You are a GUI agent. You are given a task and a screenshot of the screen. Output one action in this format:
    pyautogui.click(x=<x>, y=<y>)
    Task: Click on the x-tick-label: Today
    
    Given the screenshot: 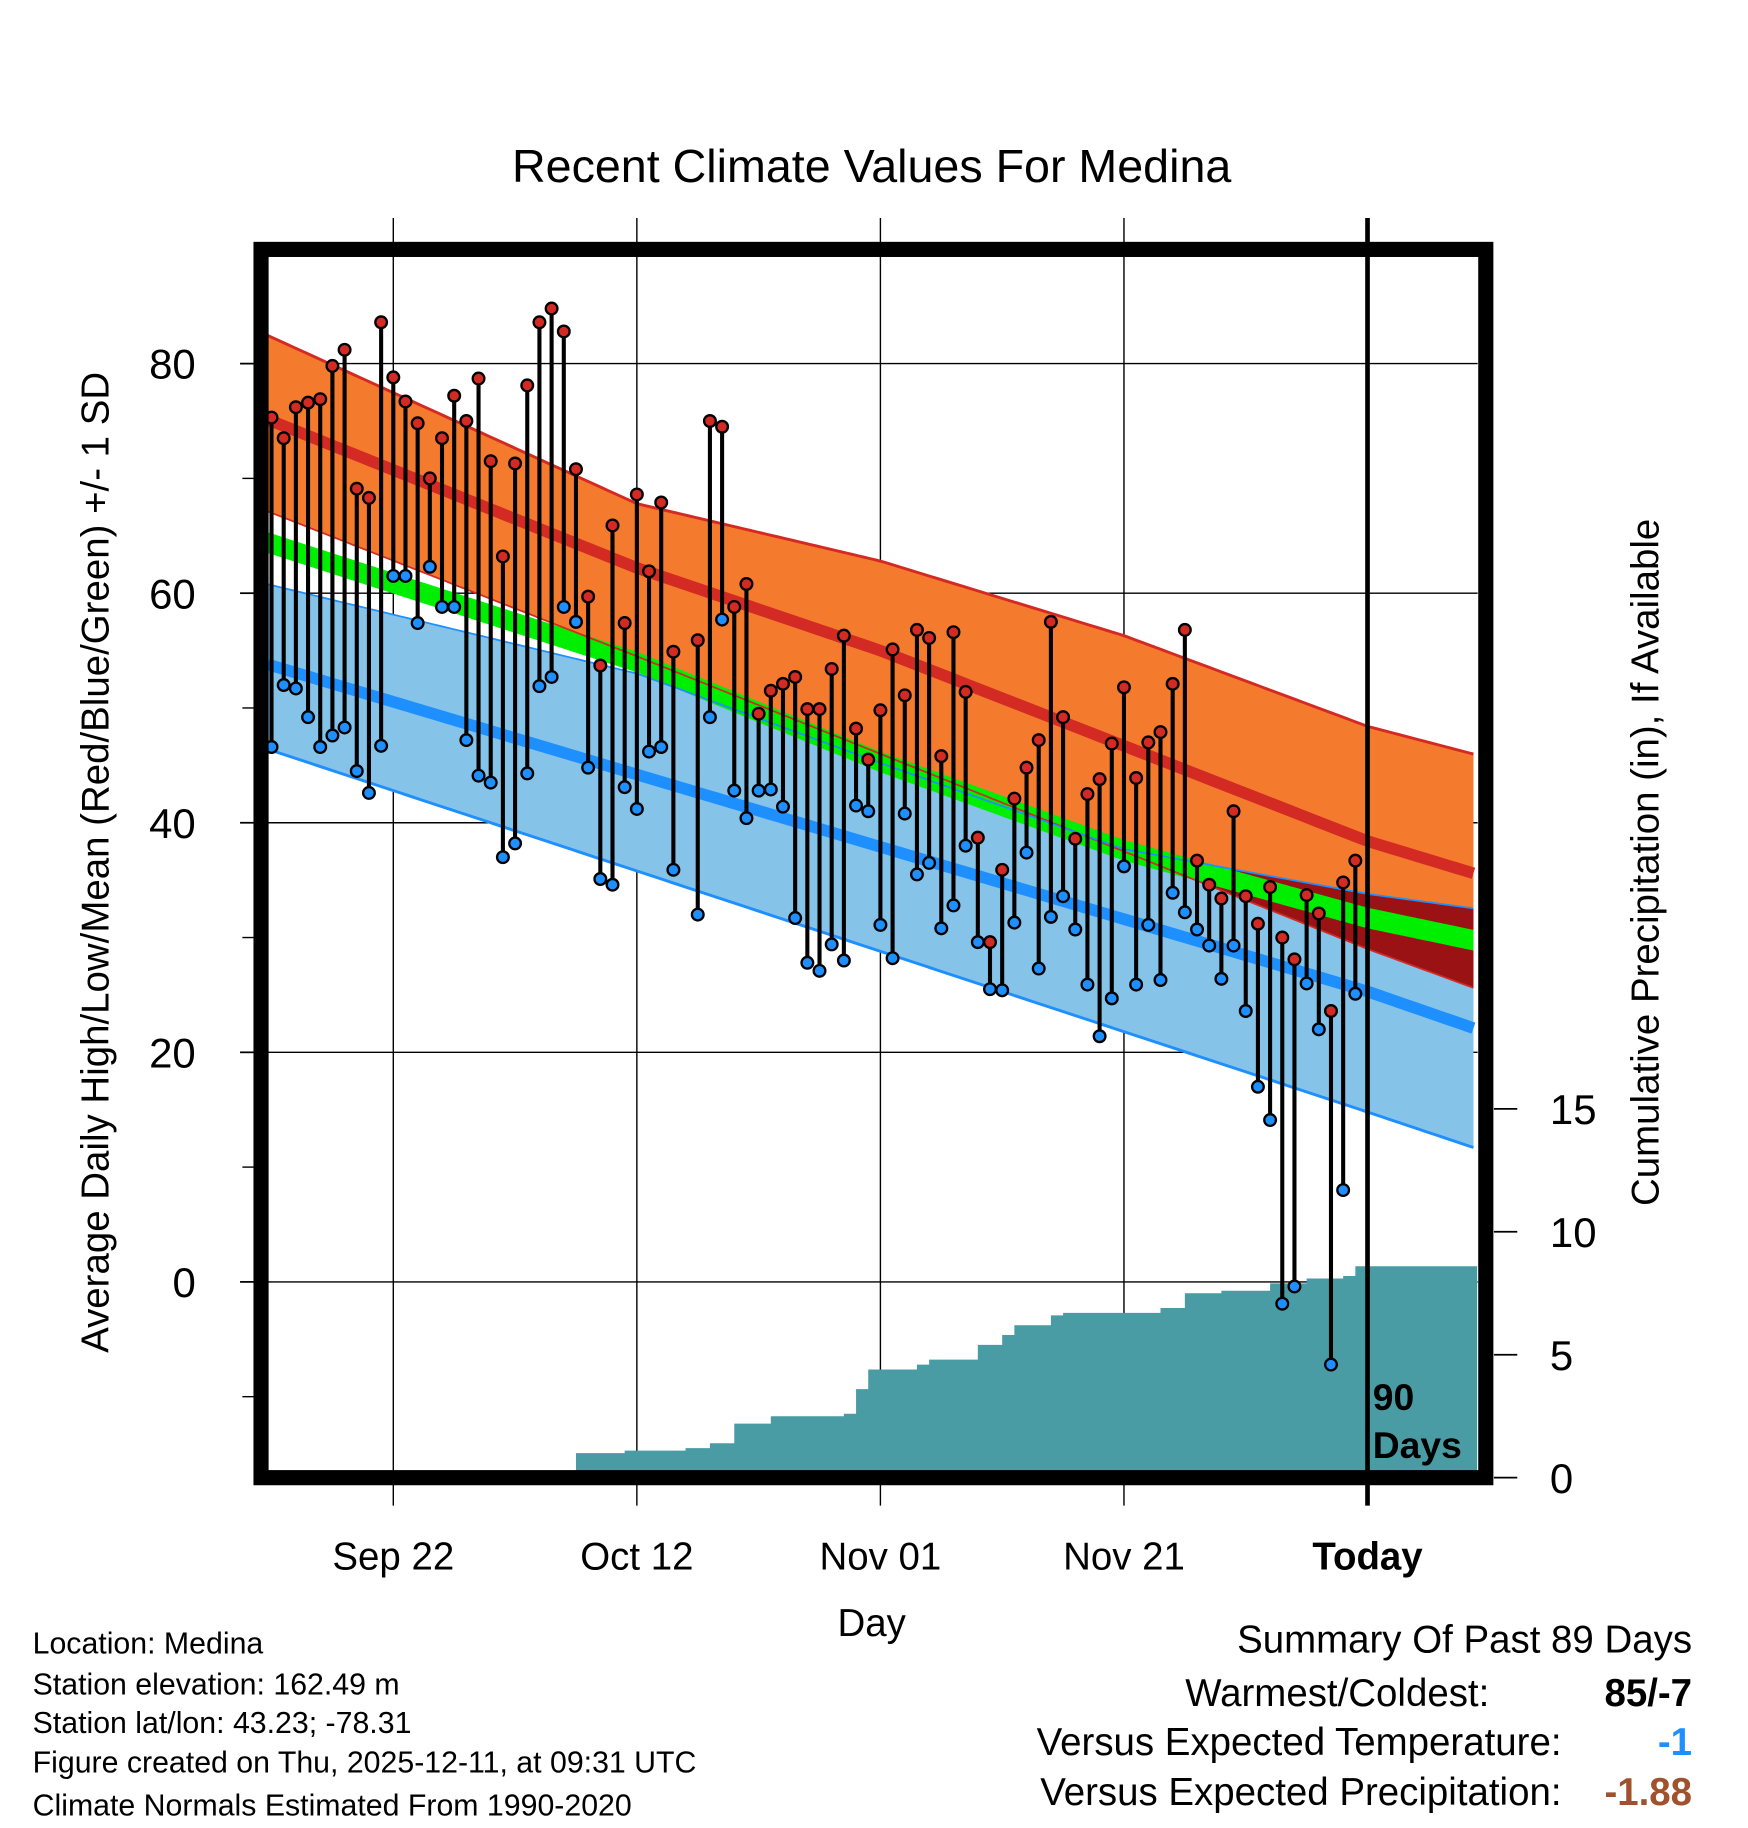 What is the action you would take?
    pyautogui.click(x=1367, y=1557)
    